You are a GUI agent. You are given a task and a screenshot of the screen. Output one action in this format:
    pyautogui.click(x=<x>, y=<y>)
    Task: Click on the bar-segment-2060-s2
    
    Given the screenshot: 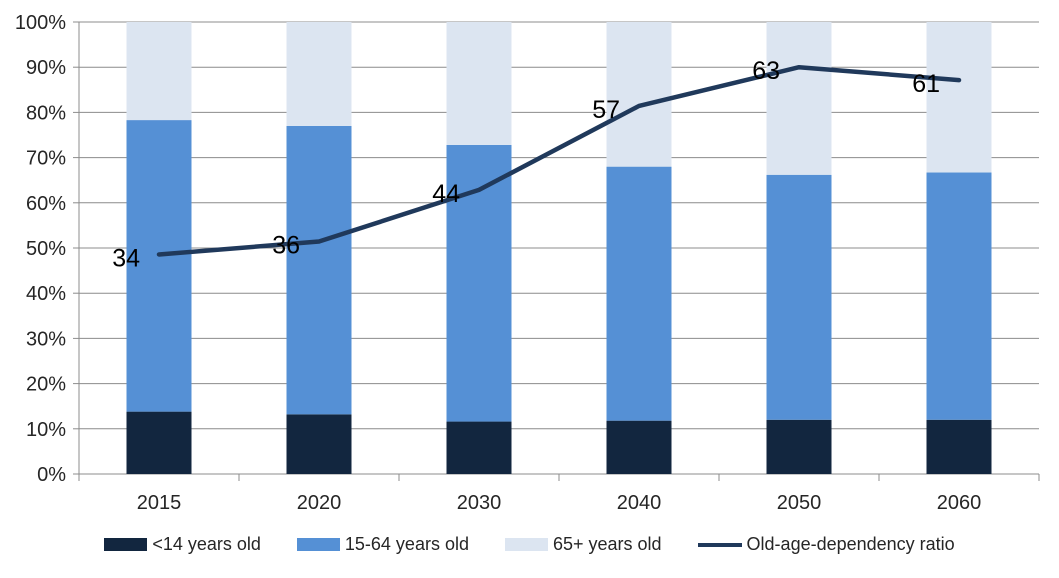 What is the action you would take?
    pyautogui.click(x=959, y=97)
    